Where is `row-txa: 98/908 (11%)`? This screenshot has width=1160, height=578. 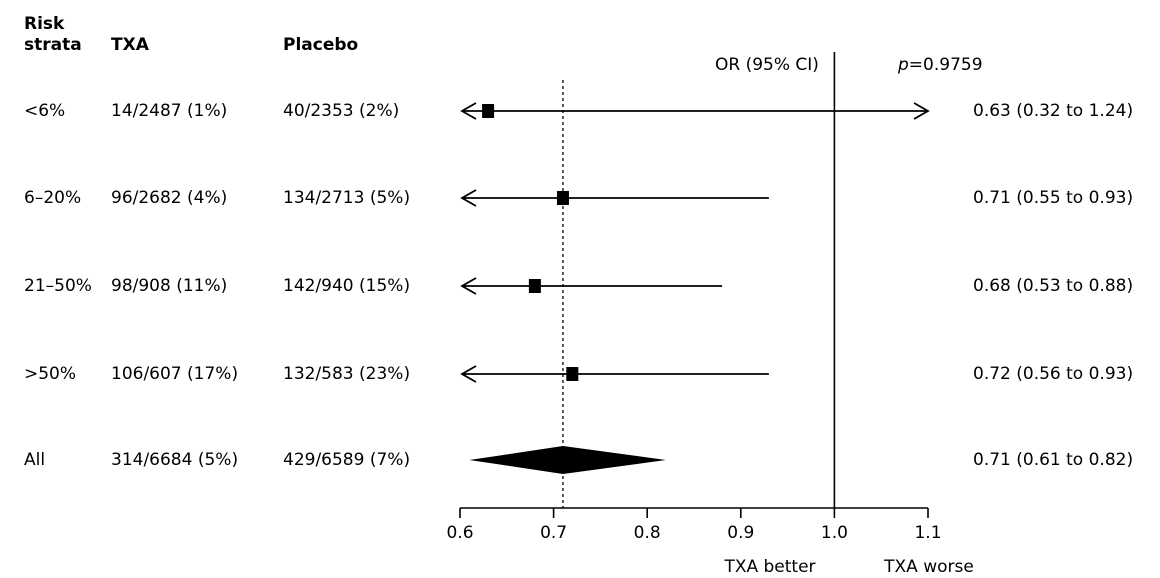 row-txa: 98/908 (11%) is located at coordinates (169, 286).